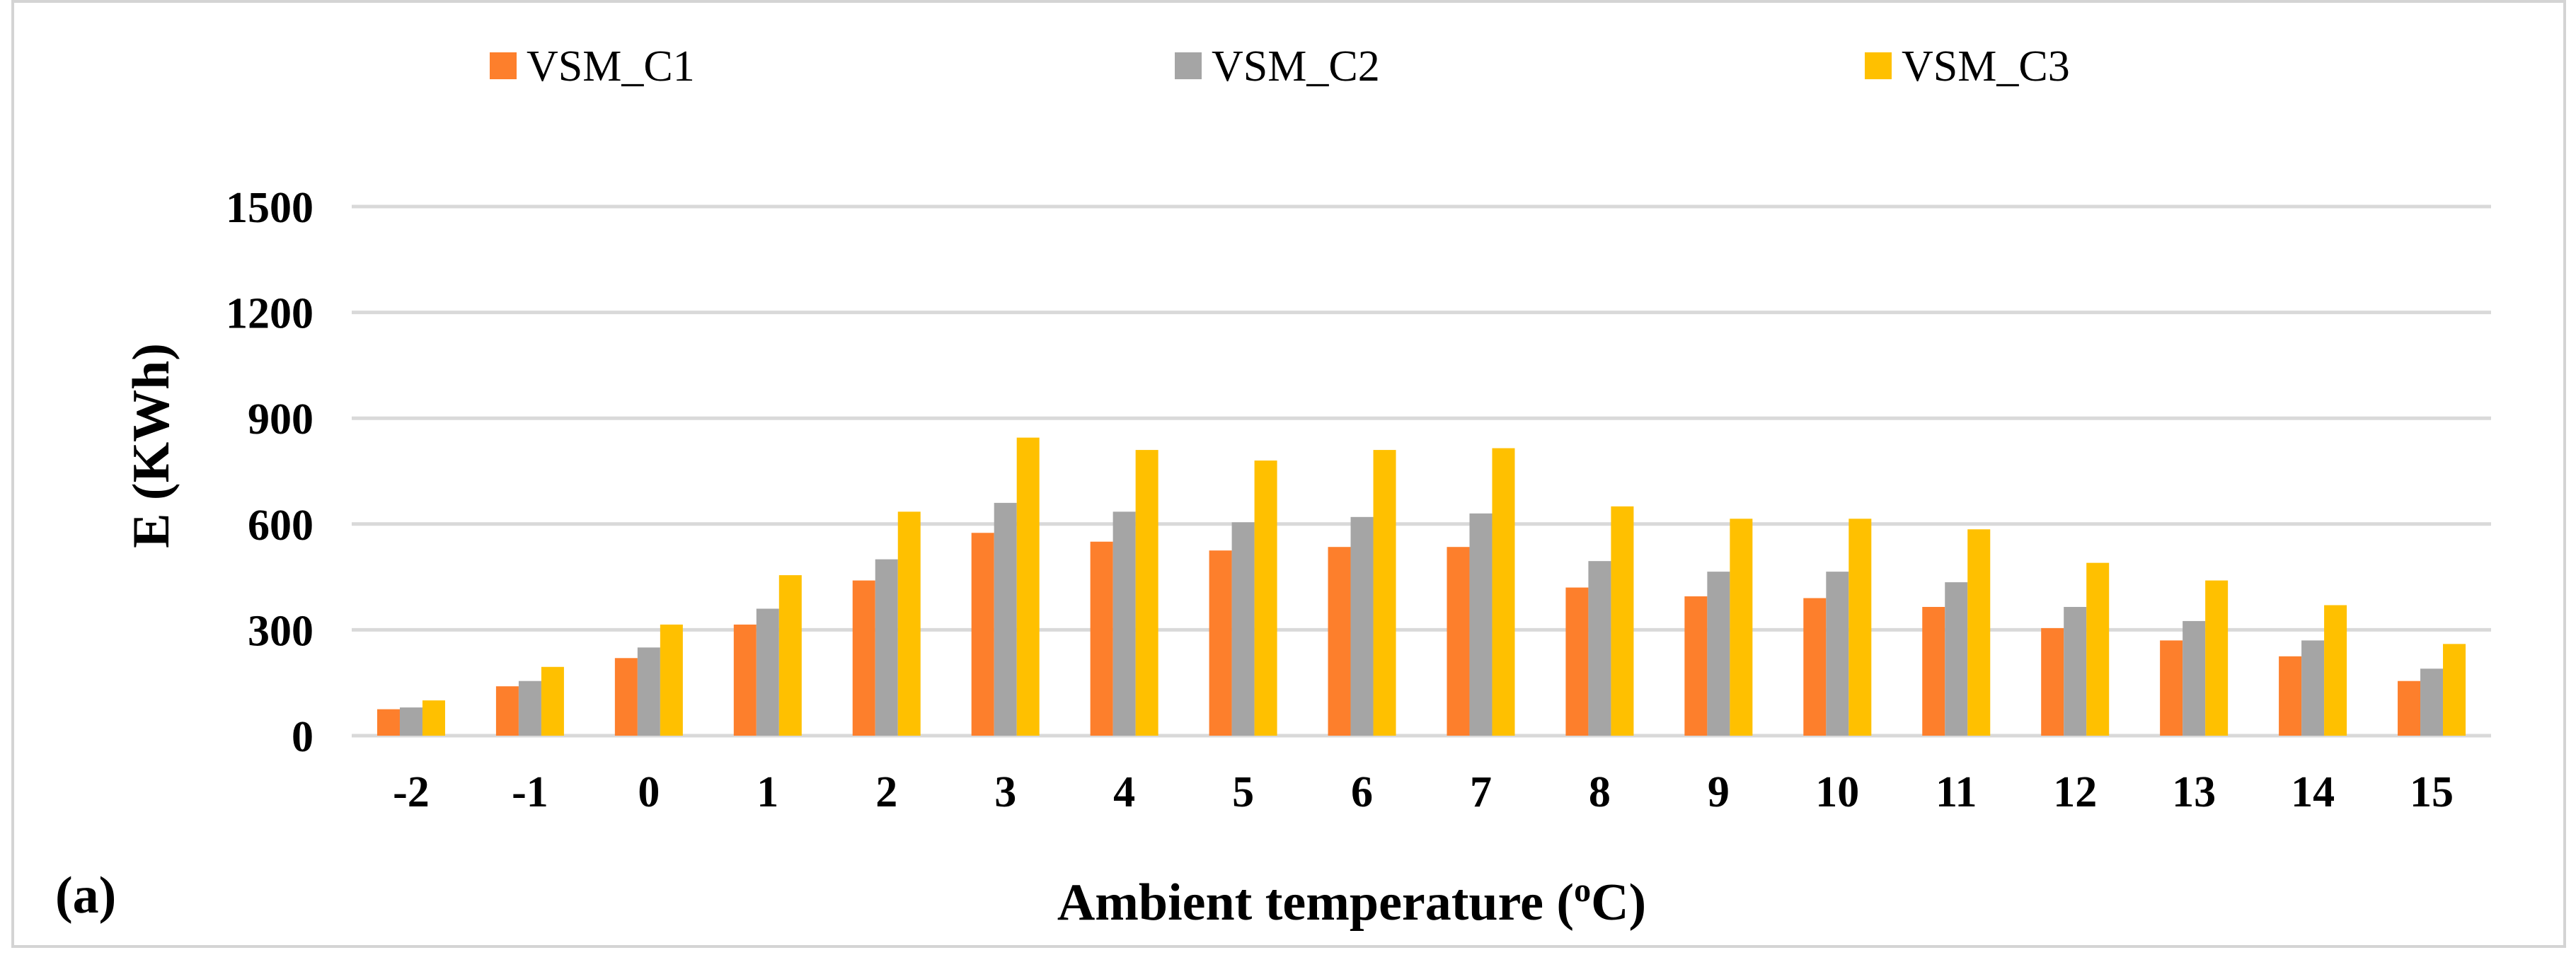 Image resolution: width=2576 pixels, height=967 pixels. I want to click on y-tick-label: 900, so click(281, 420).